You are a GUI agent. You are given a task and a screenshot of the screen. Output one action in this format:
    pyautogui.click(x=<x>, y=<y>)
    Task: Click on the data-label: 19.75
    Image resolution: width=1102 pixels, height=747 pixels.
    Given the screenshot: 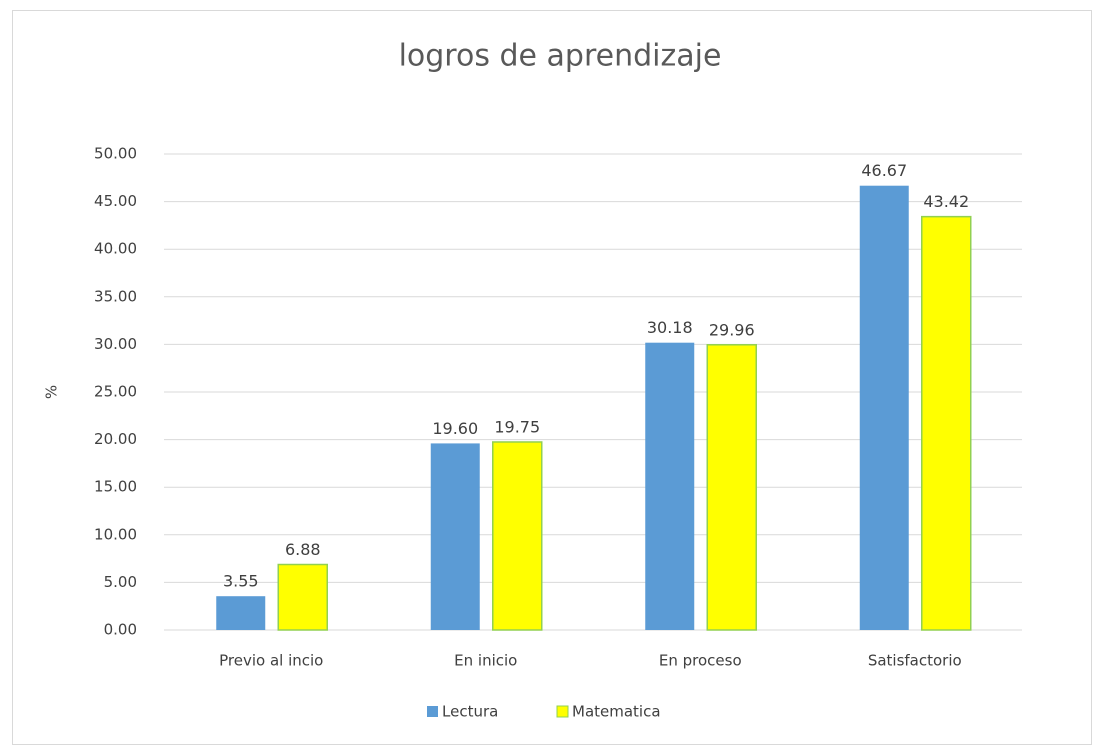 What is the action you would take?
    pyautogui.click(x=517, y=426)
    